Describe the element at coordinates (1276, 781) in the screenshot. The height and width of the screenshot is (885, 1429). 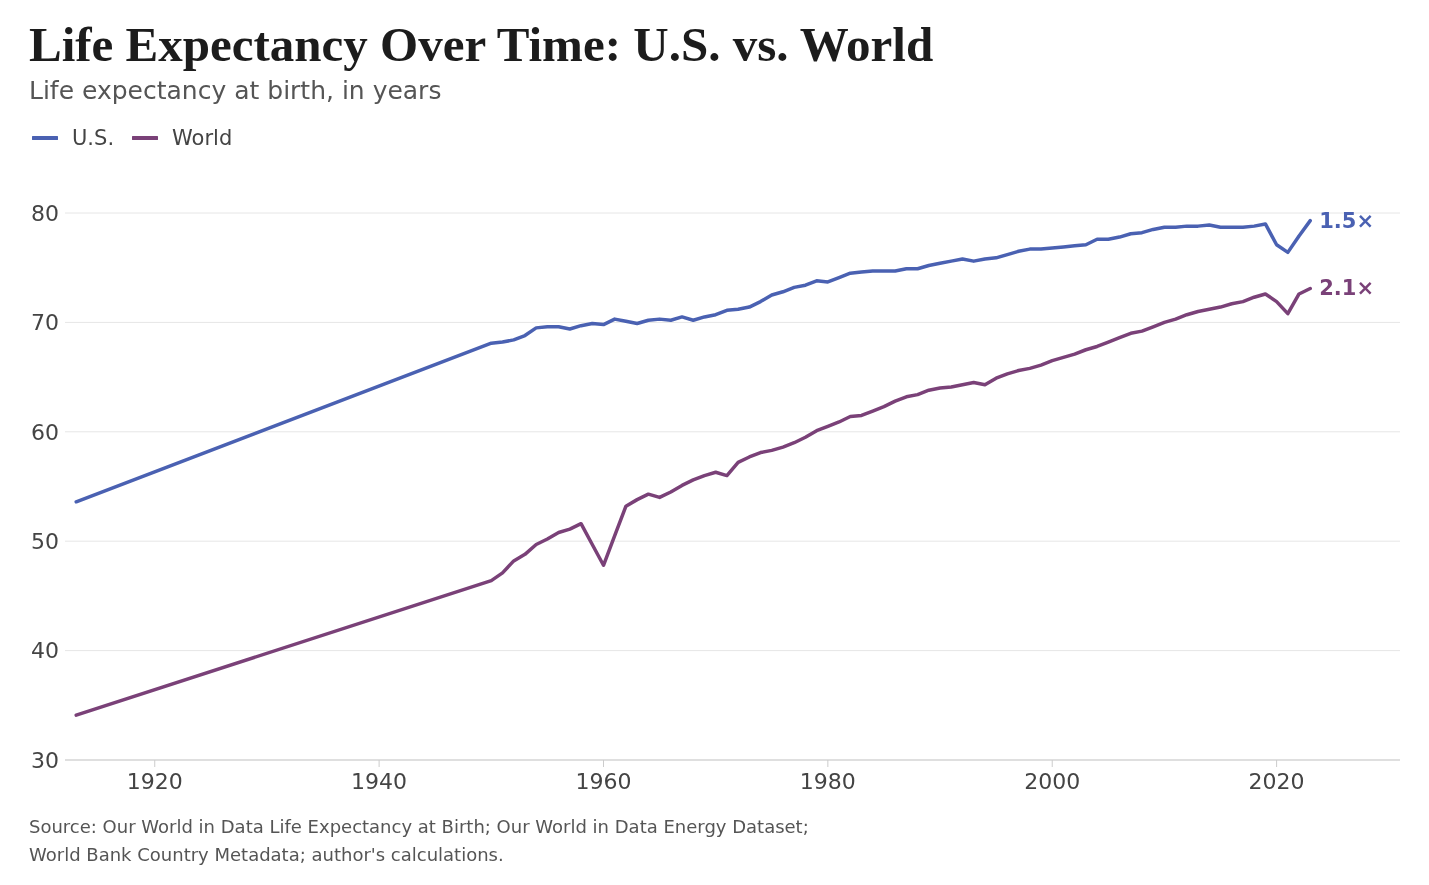
I see `x-tick-label: 2020` at that location.